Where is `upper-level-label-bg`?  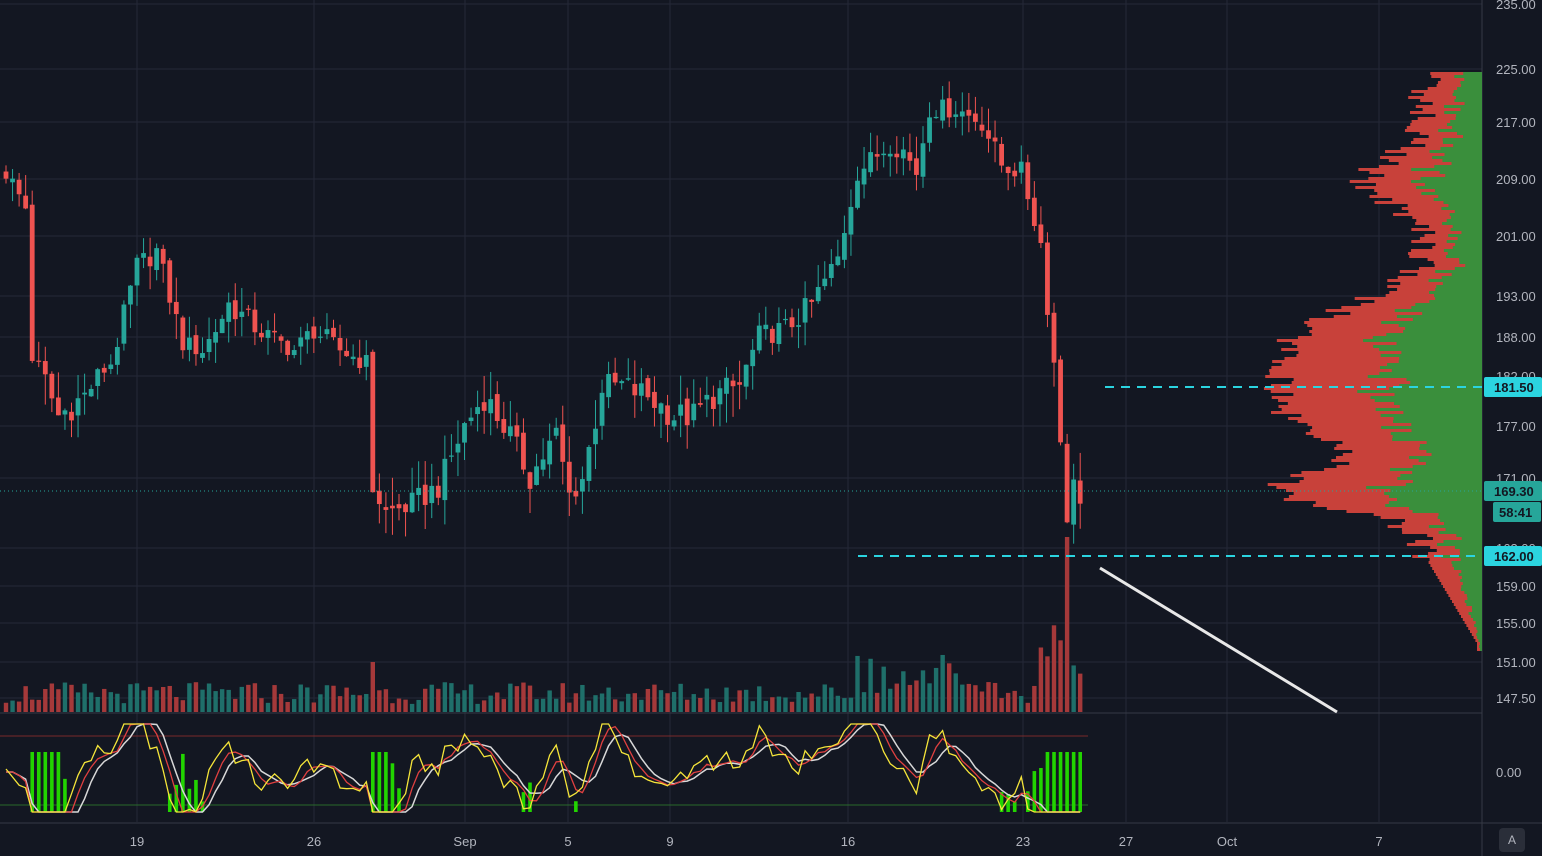
upper-level-label-bg is located at coordinates (1513, 387).